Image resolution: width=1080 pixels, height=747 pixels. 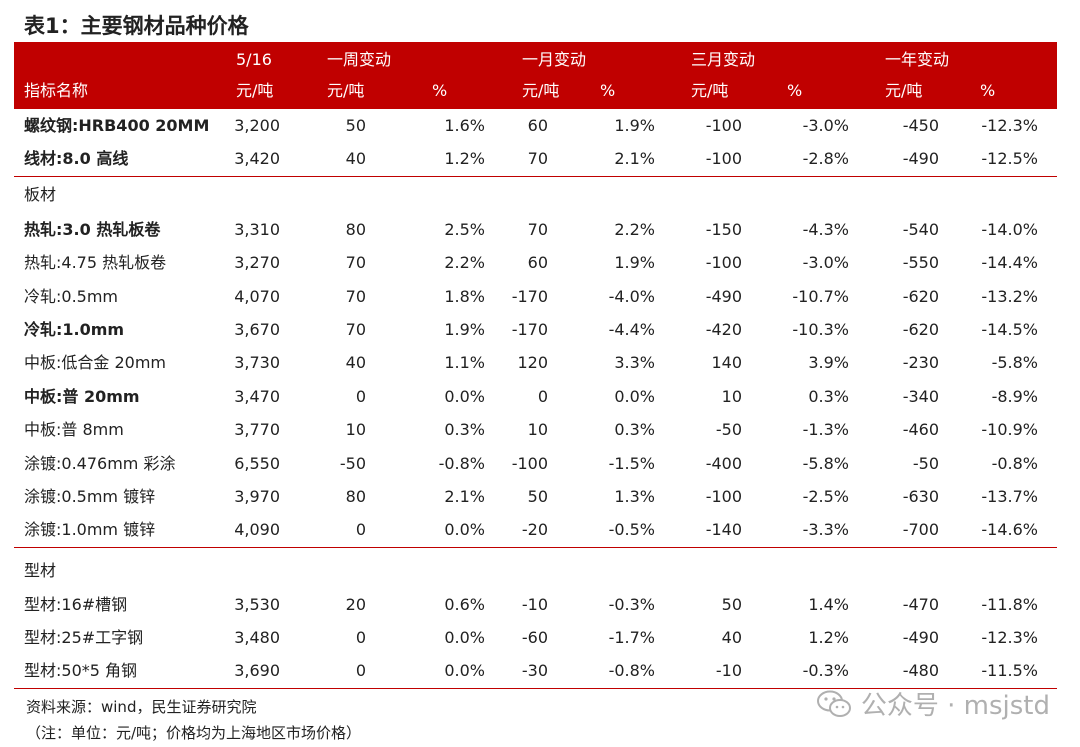 I want to click on table-cell: 3.9%, so click(x=828, y=363).